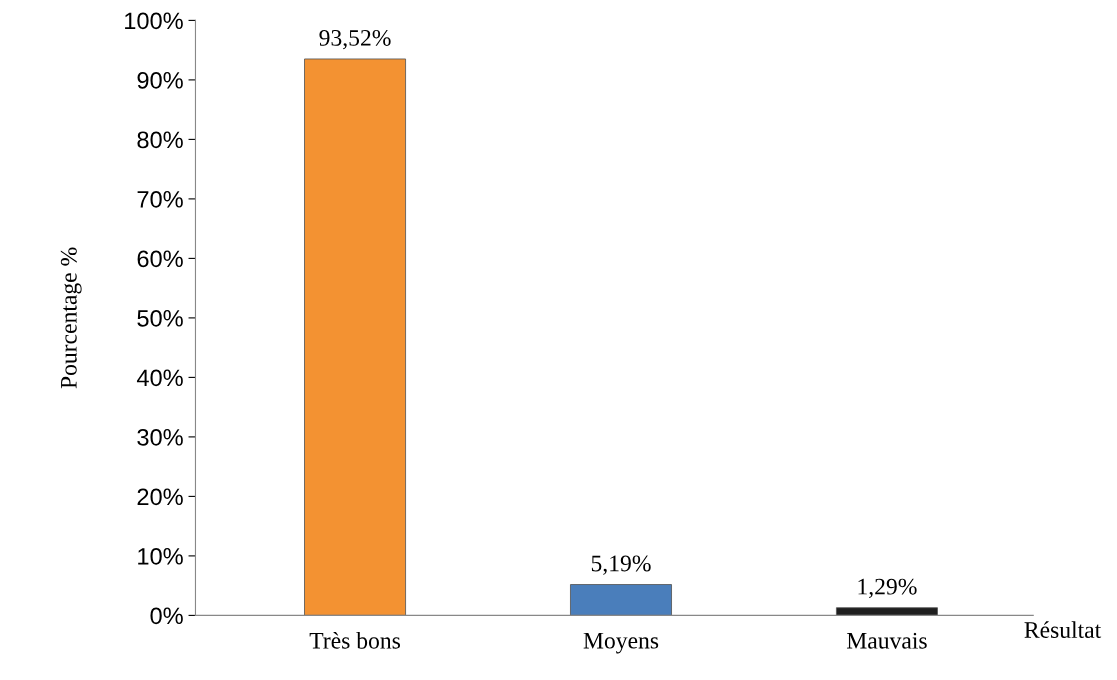 This screenshot has width=1117, height=680. I want to click on y-tick-label: 30%, so click(160, 437).